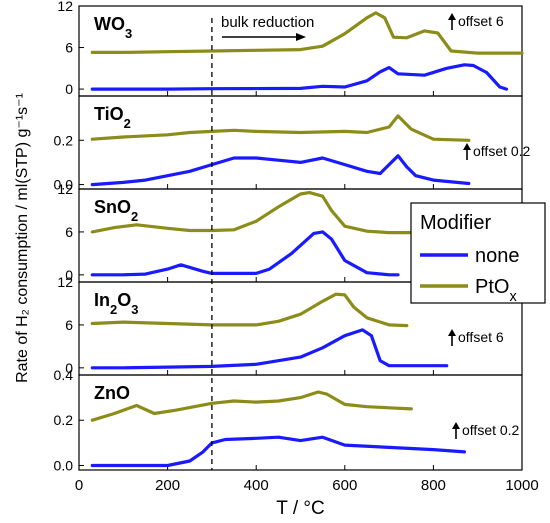 Image resolution: width=550 pixels, height=523 pixels. Describe the element at coordinates (521, 485) in the screenshot. I see `x-tick-label: 1000` at that location.